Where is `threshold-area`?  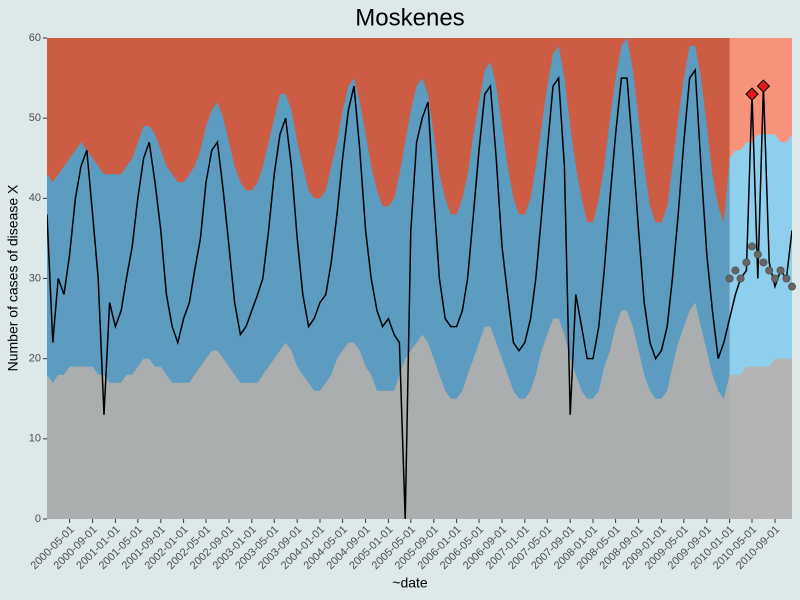 threshold-area is located at coordinates (760, 438).